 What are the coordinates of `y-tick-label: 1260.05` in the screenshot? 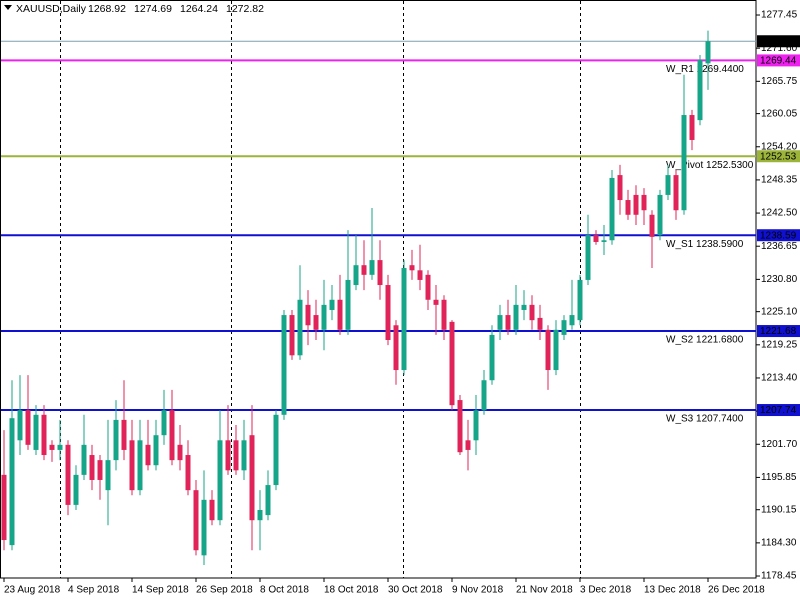 It's located at (779, 113).